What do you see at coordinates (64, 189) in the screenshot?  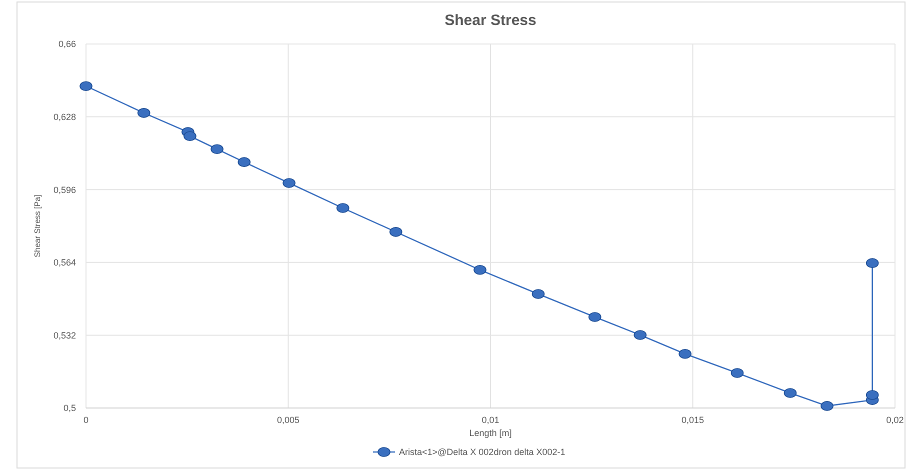 I see `y-tick-label: 0,596` at bounding box center [64, 189].